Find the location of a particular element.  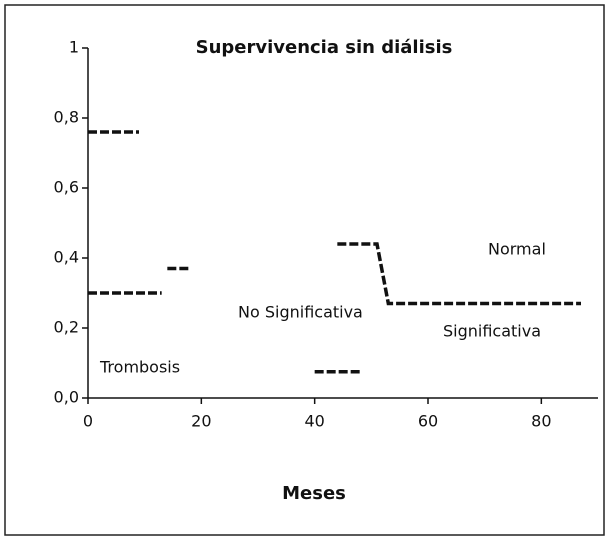

annotation: Normal is located at coordinates (517, 249).